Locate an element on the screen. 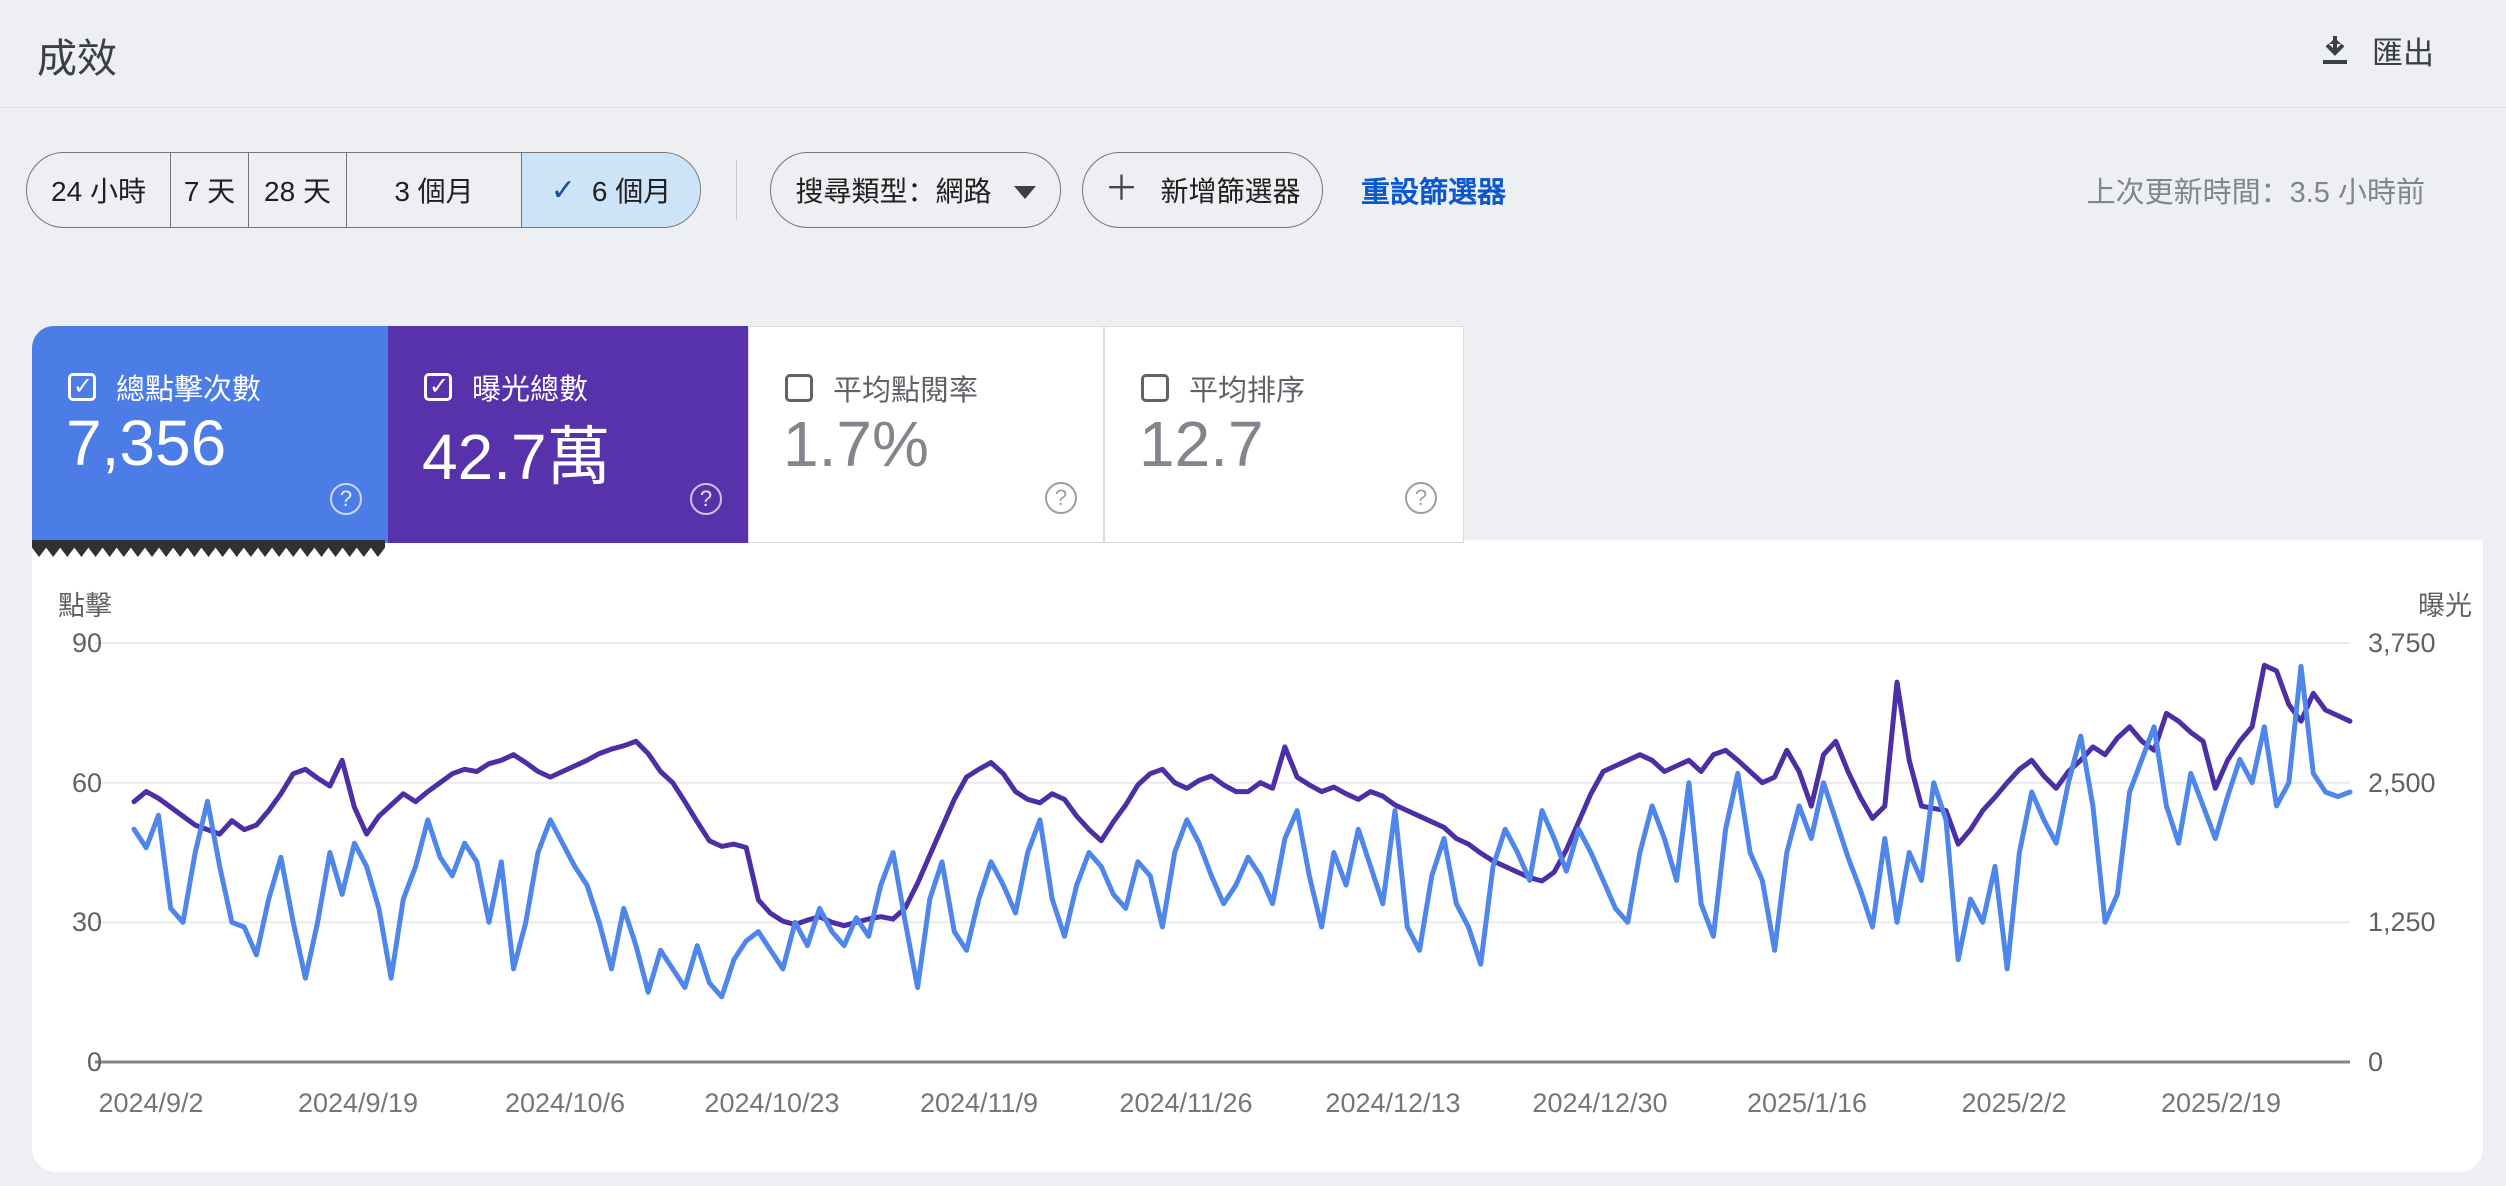 This screenshot has width=2506, height=1186. x-tick: 2025/2/19 is located at coordinates (2221, 1103).